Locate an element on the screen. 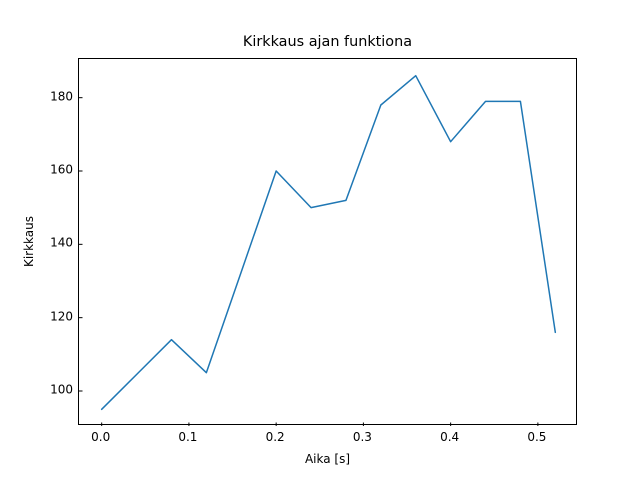 This screenshot has height=480, width=640. x-tick-label: 0.4 is located at coordinates (450, 437).